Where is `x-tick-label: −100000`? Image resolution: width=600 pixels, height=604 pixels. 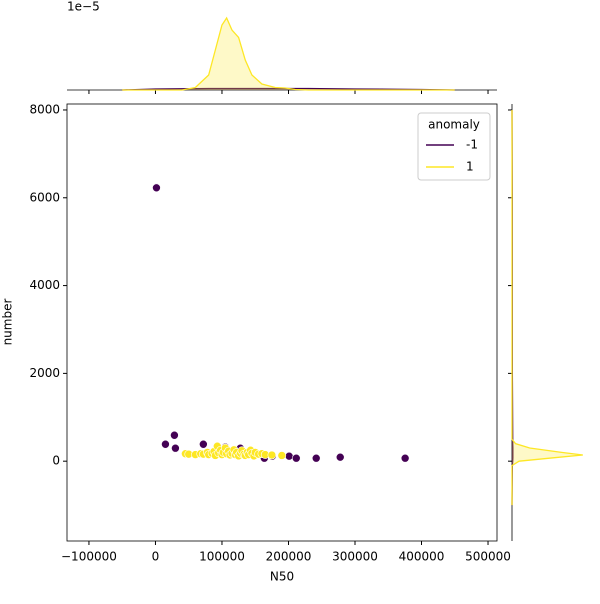 x-tick-label: −100000 is located at coordinates (89, 557).